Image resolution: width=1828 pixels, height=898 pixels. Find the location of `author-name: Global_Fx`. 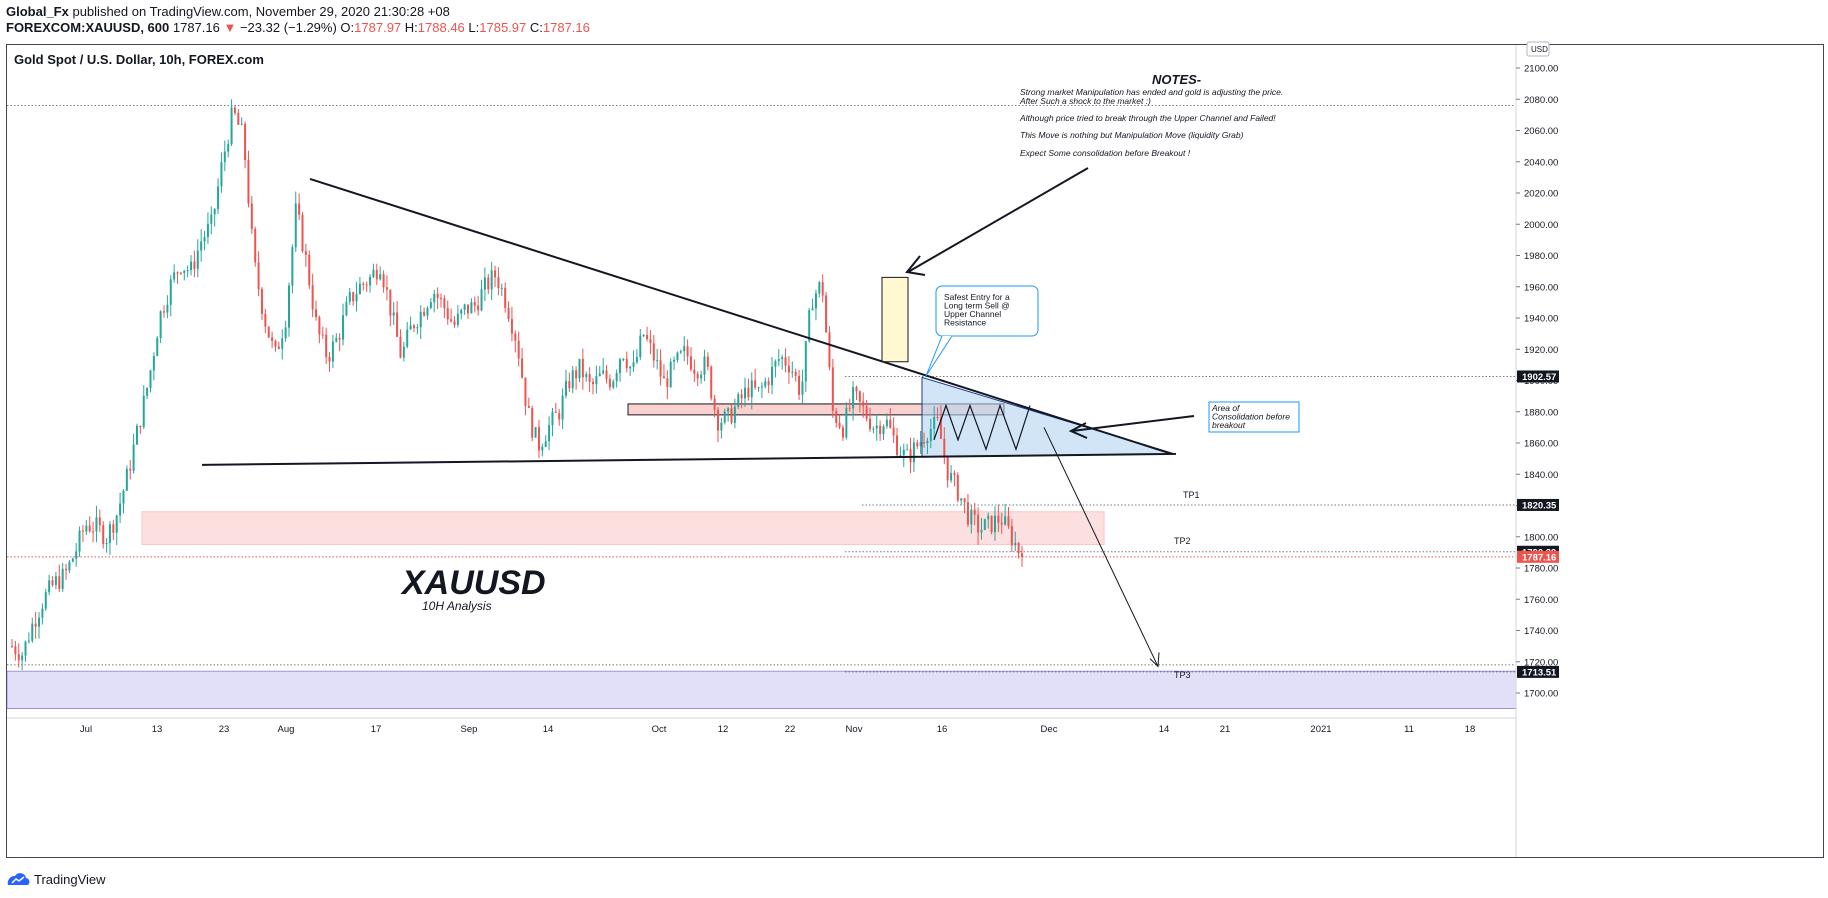

author-name: Global_Fx is located at coordinates (37, 11).